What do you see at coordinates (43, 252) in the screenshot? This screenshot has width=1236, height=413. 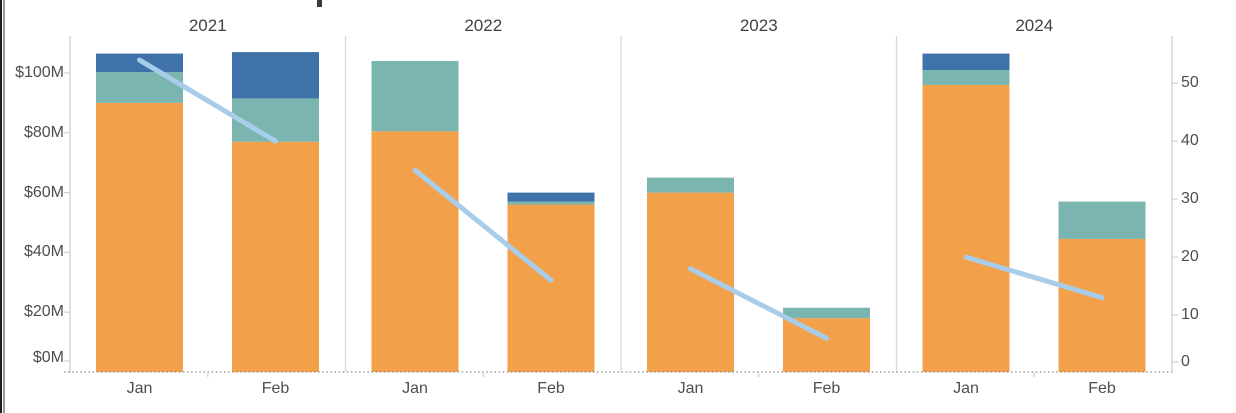 I see `left-axis-label: $40M` at bounding box center [43, 252].